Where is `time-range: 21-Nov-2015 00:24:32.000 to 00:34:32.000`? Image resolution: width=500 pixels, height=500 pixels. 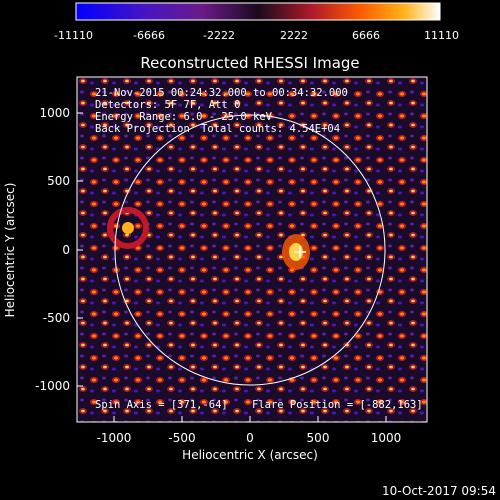
time-range: 21-Nov-2015 00:24:32.000 to 00:34:32.000 is located at coordinates (221, 93).